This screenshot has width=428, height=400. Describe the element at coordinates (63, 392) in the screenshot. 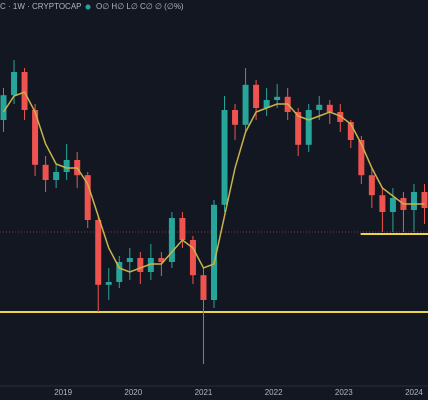

I see `x-tick-label: 2019` at that location.